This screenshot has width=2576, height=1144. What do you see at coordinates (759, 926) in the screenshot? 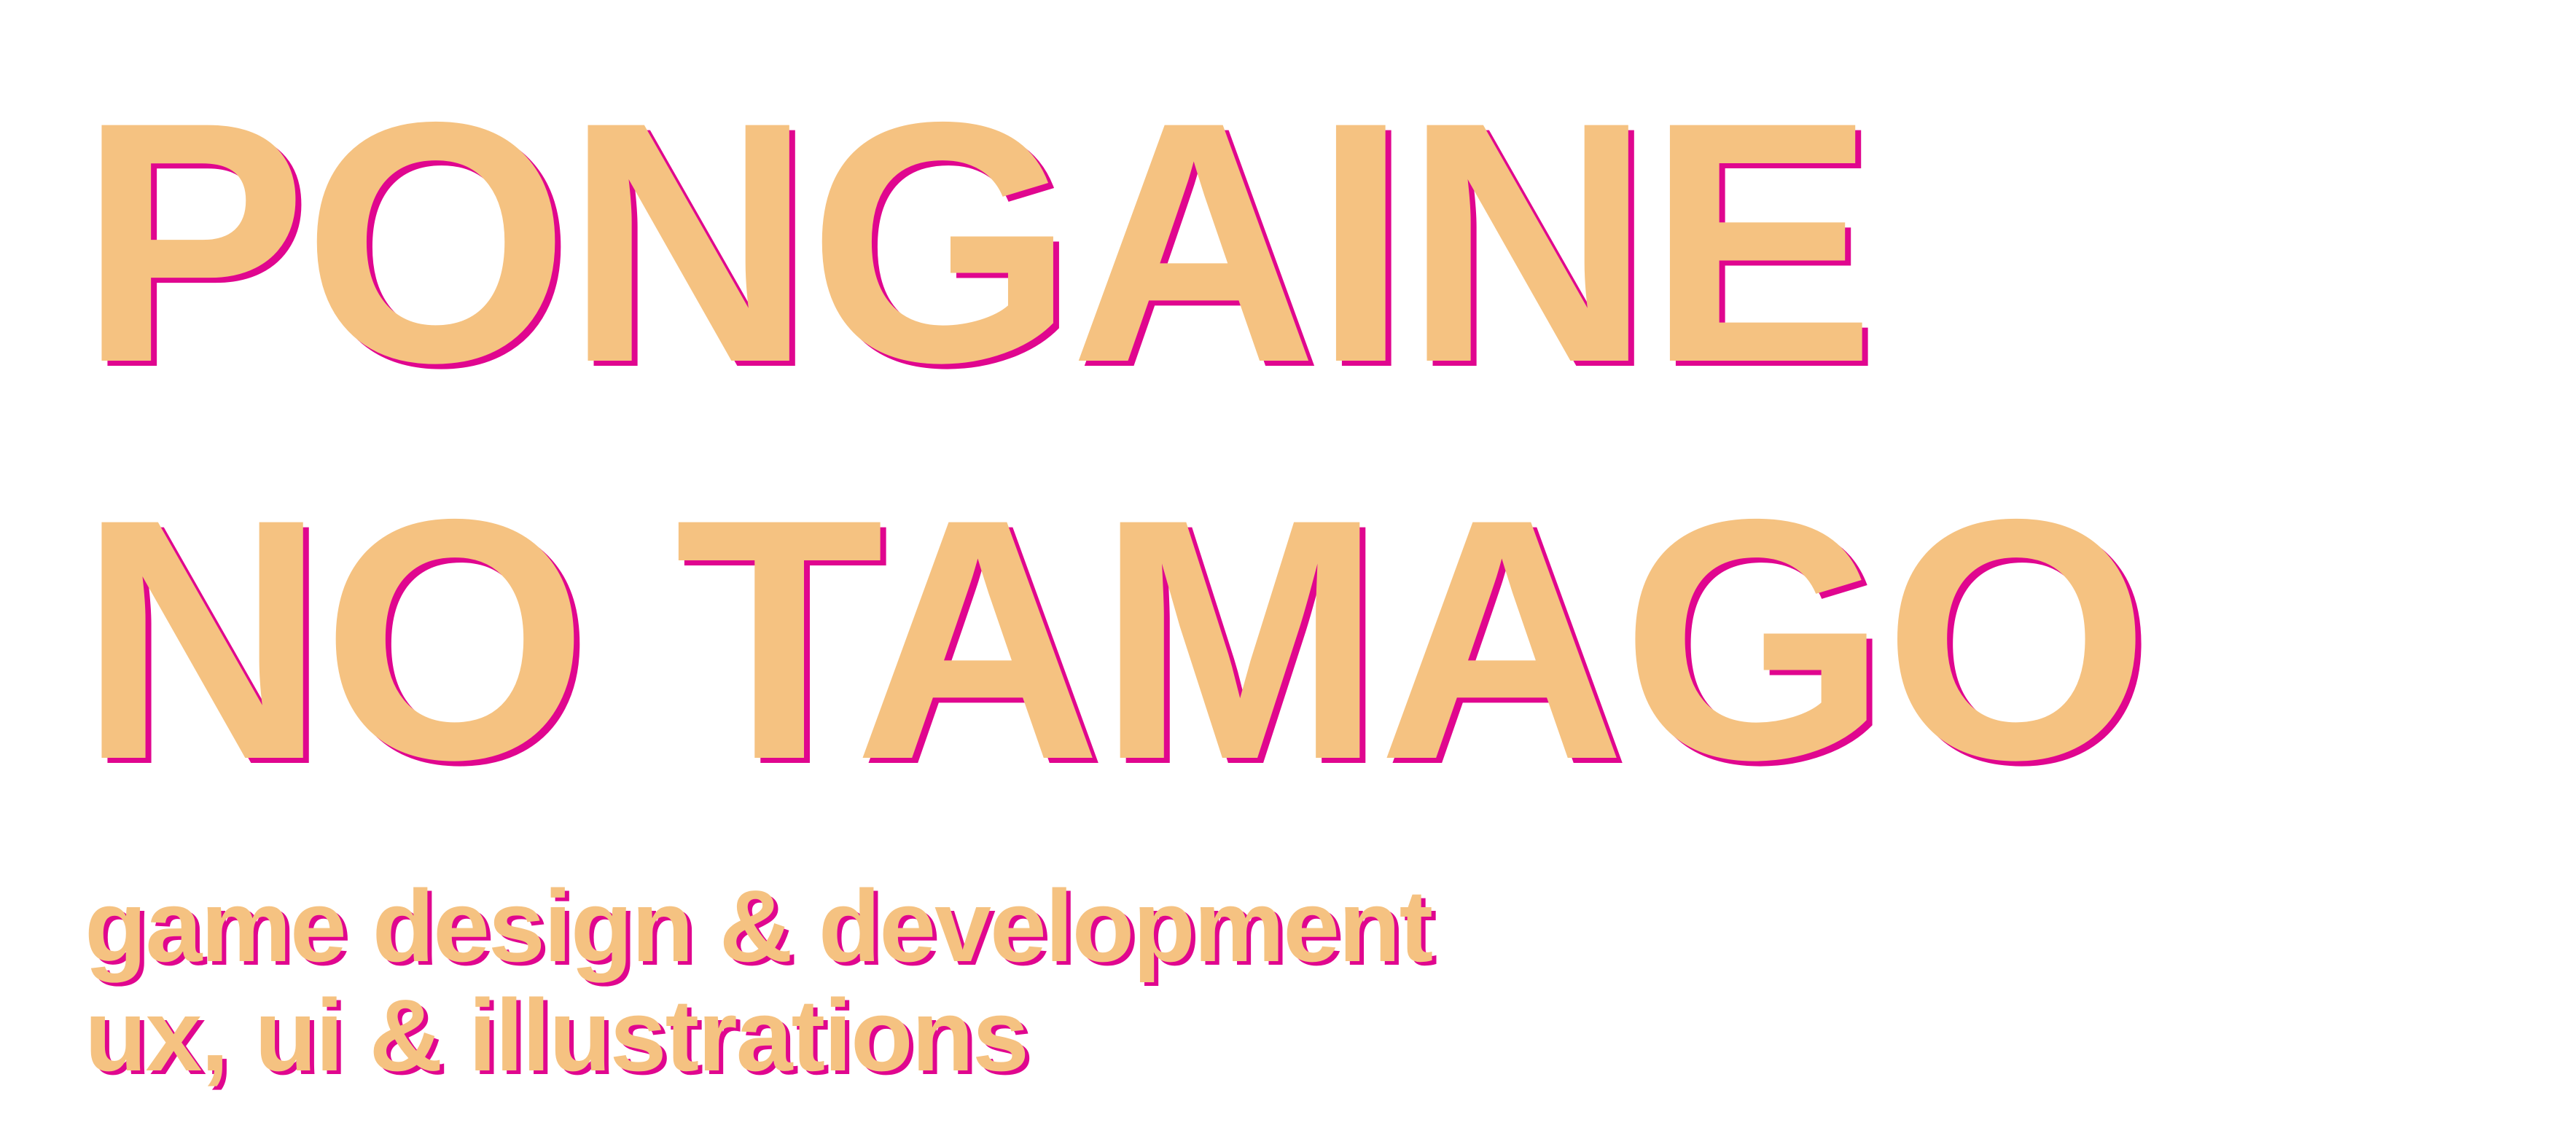
I see `tagline-line-1: game design & development` at bounding box center [759, 926].